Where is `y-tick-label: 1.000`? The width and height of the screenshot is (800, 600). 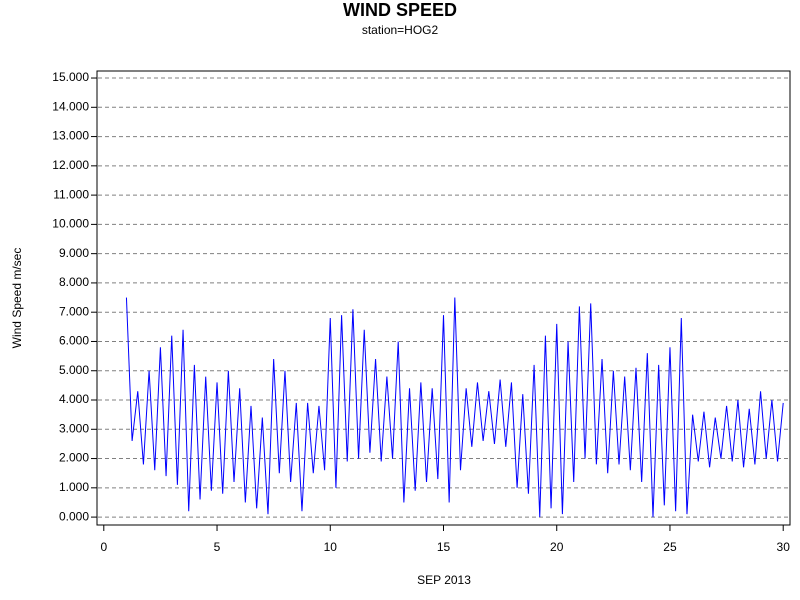
y-tick-label: 1.000 is located at coordinates (74, 487).